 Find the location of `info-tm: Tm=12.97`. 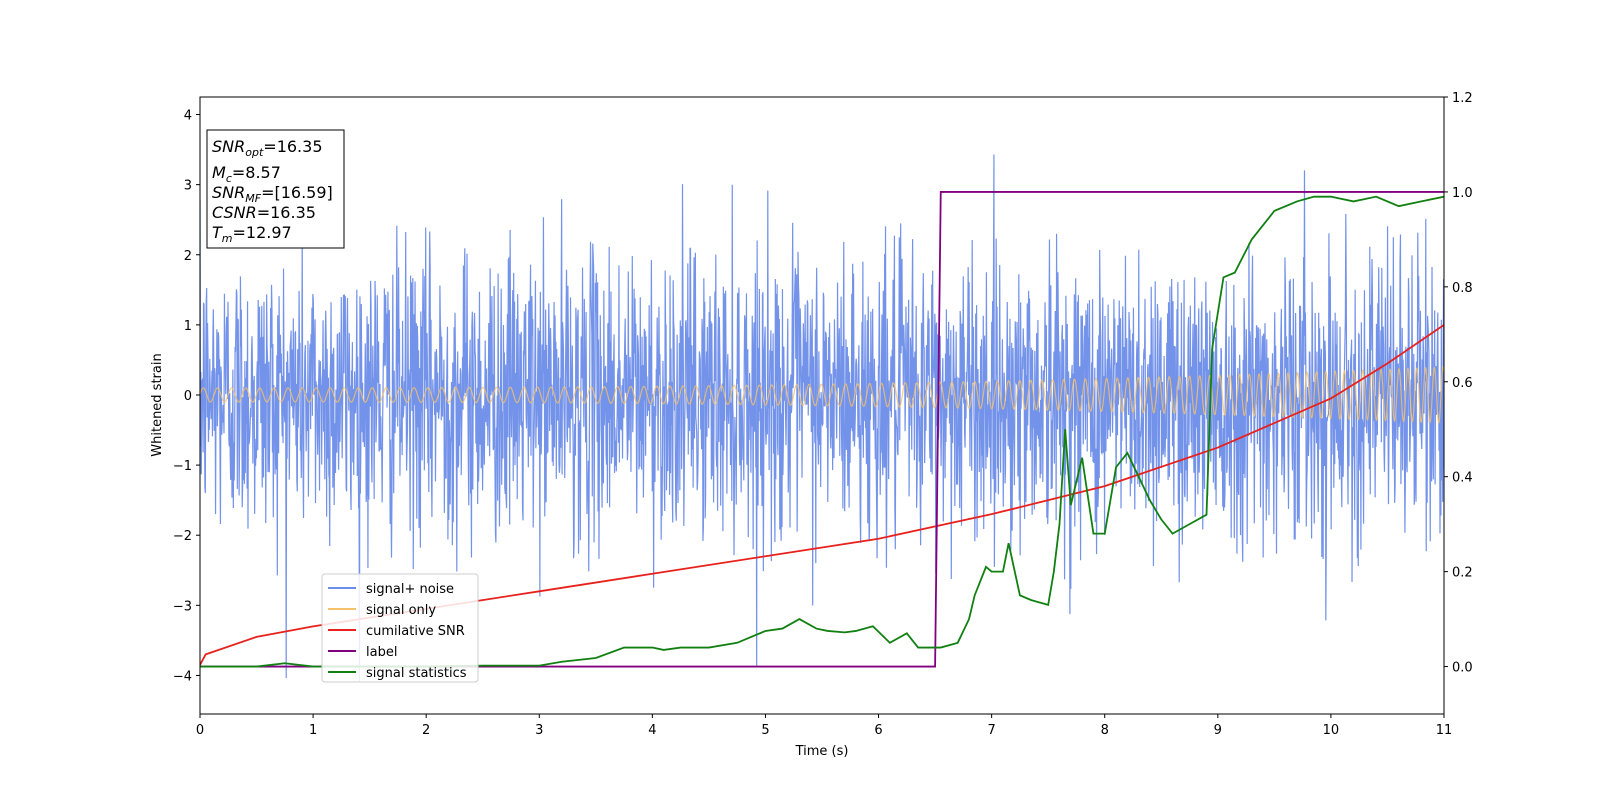

info-tm: Tm=12.97 is located at coordinates (252, 234).